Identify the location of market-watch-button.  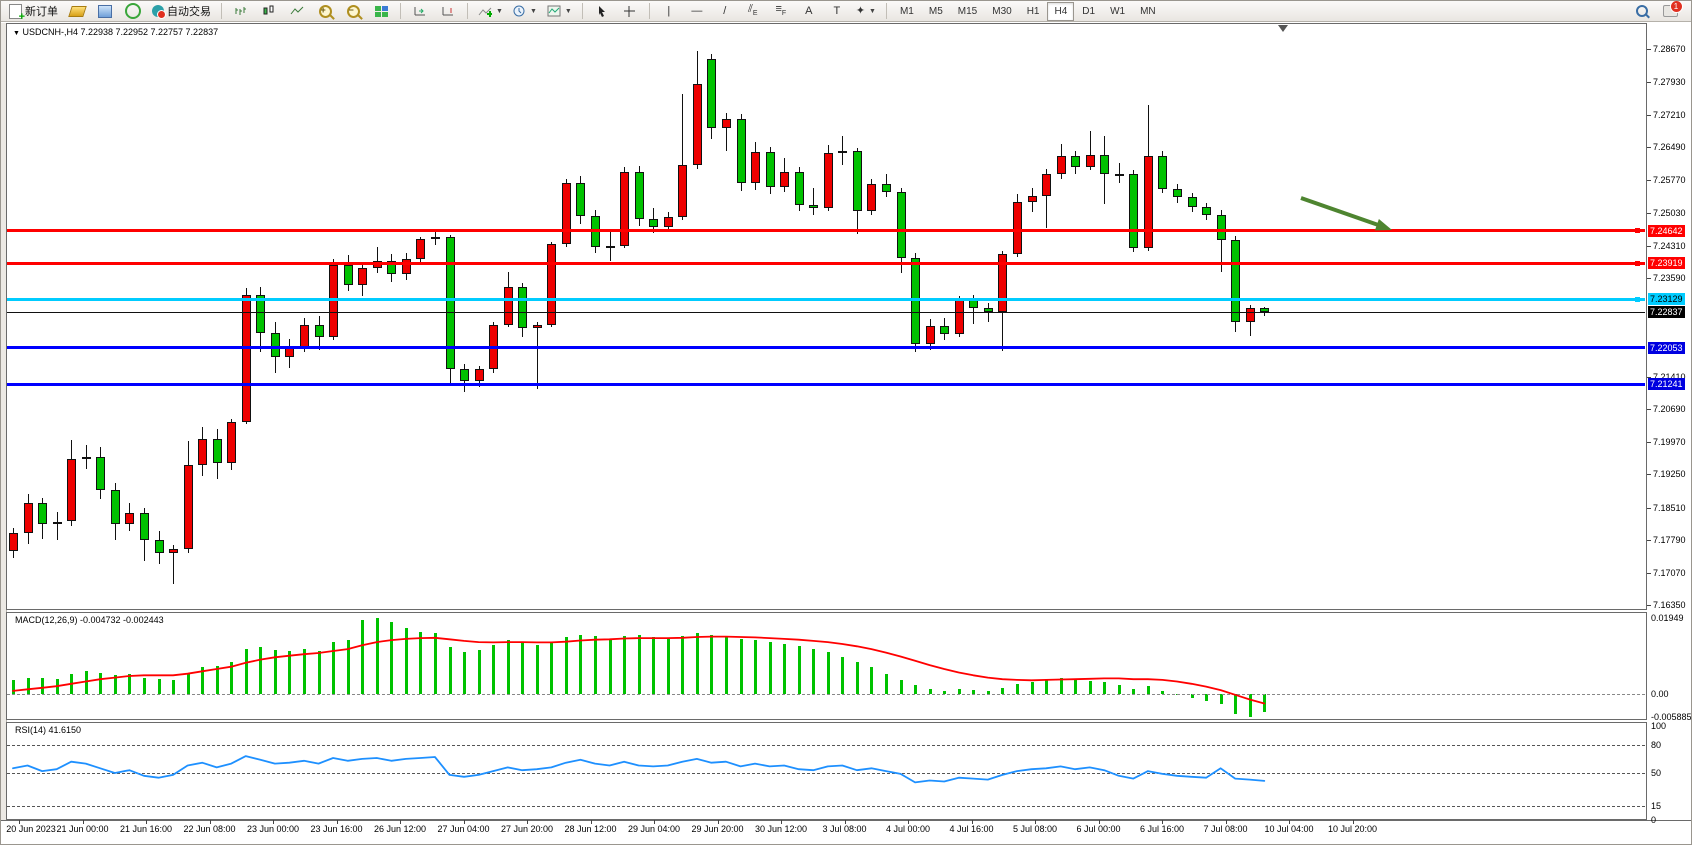
(77, 11).